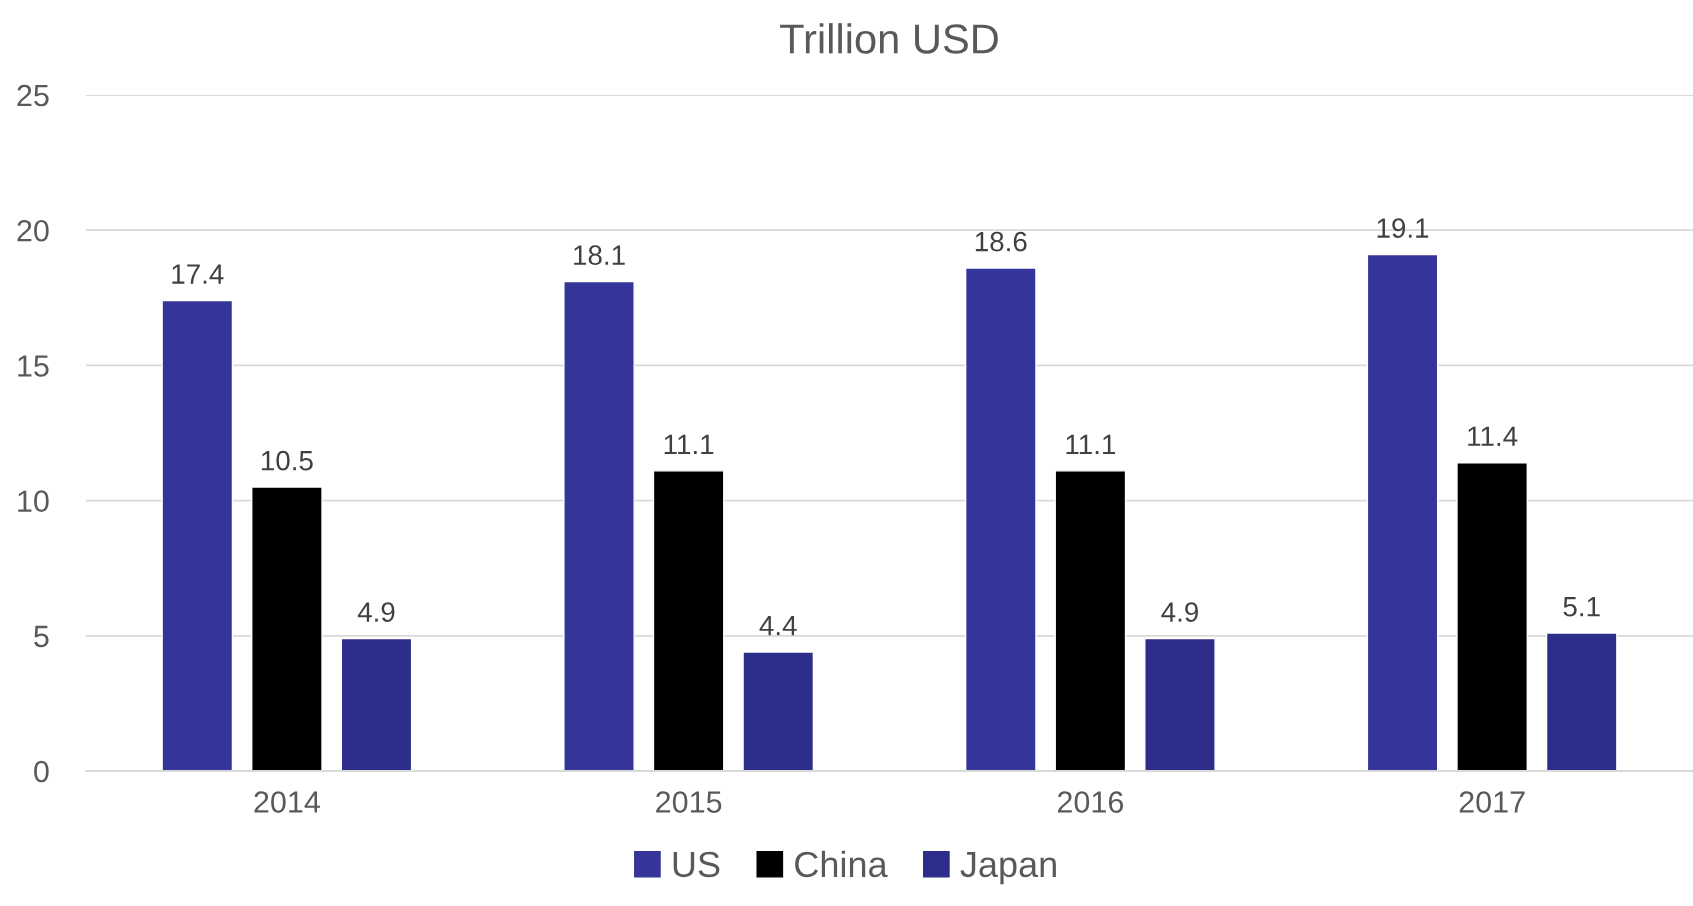 This screenshot has height=906, width=1693. Describe the element at coordinates (1008, 868) in the screenshot. I see `legend-label: Japan` at that location.